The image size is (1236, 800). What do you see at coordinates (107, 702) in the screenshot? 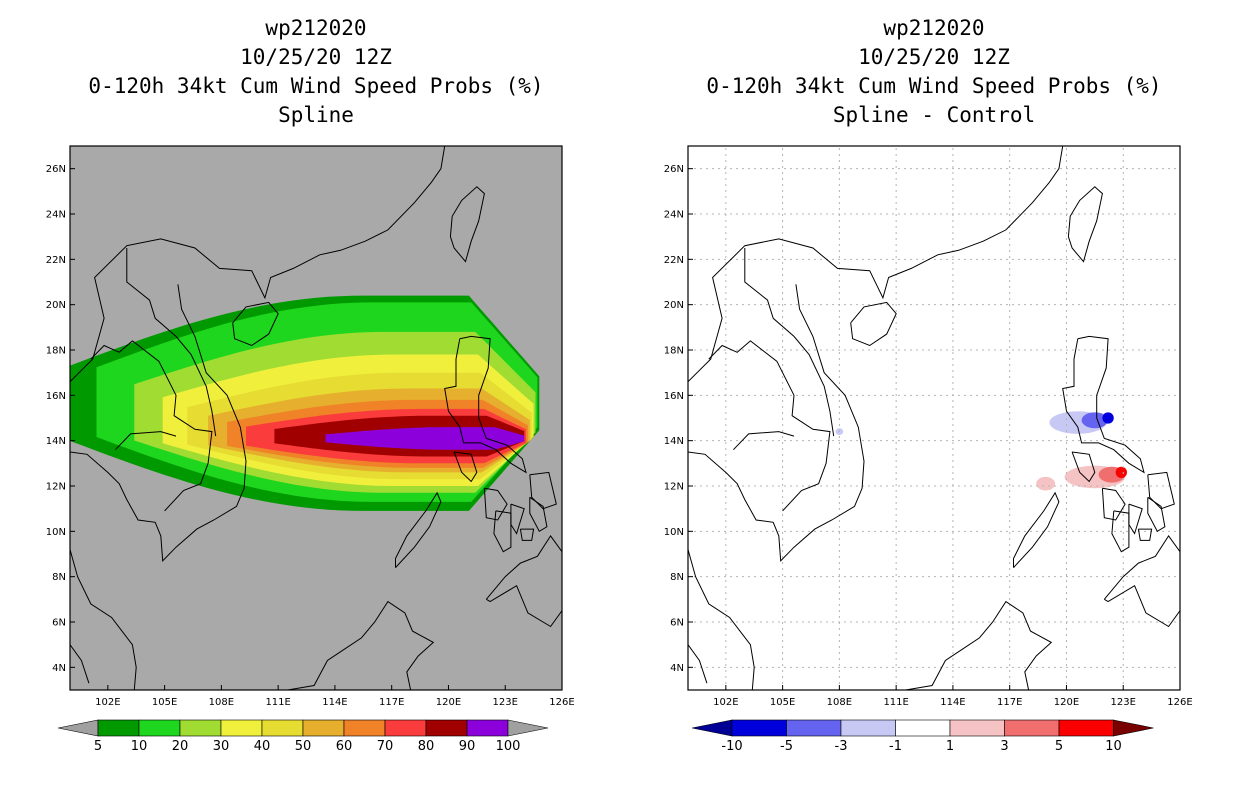
I see `left-xtick-label: 102E` at bounding box center [107, 702].